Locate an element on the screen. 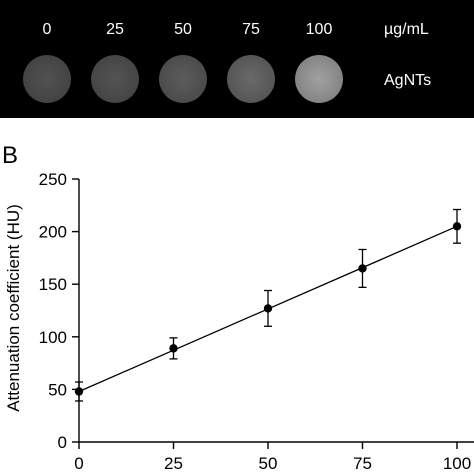 This screenshot has width=474, height=474. x-tick-label: 75 is located at coordinates (362, 463).